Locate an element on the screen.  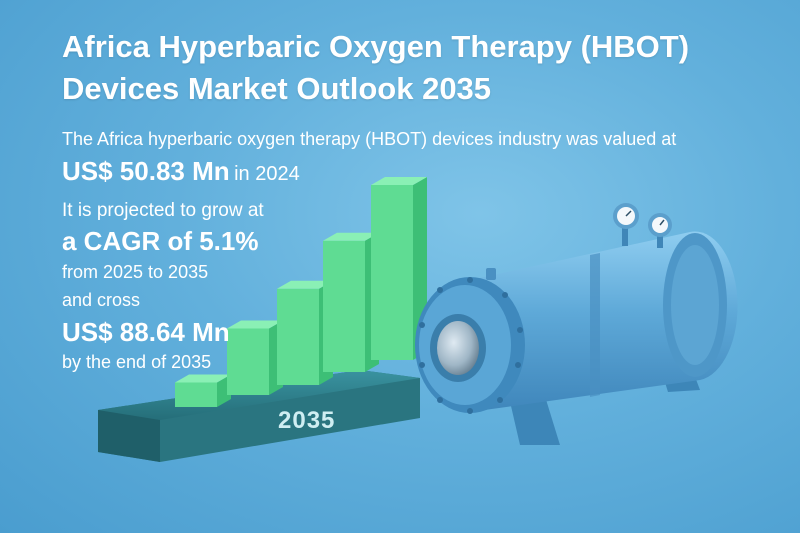
value-2024-line: US$ 50.83 Mn in 2024 is located at coordinates (181, 171).